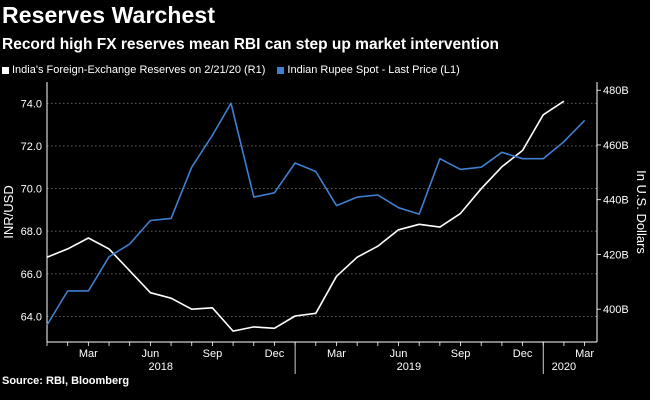  What do you see at coordinates (616, 255) in the screenshot?
I see `y-right-tick-label: 420B` at bounding box center [616, 255].